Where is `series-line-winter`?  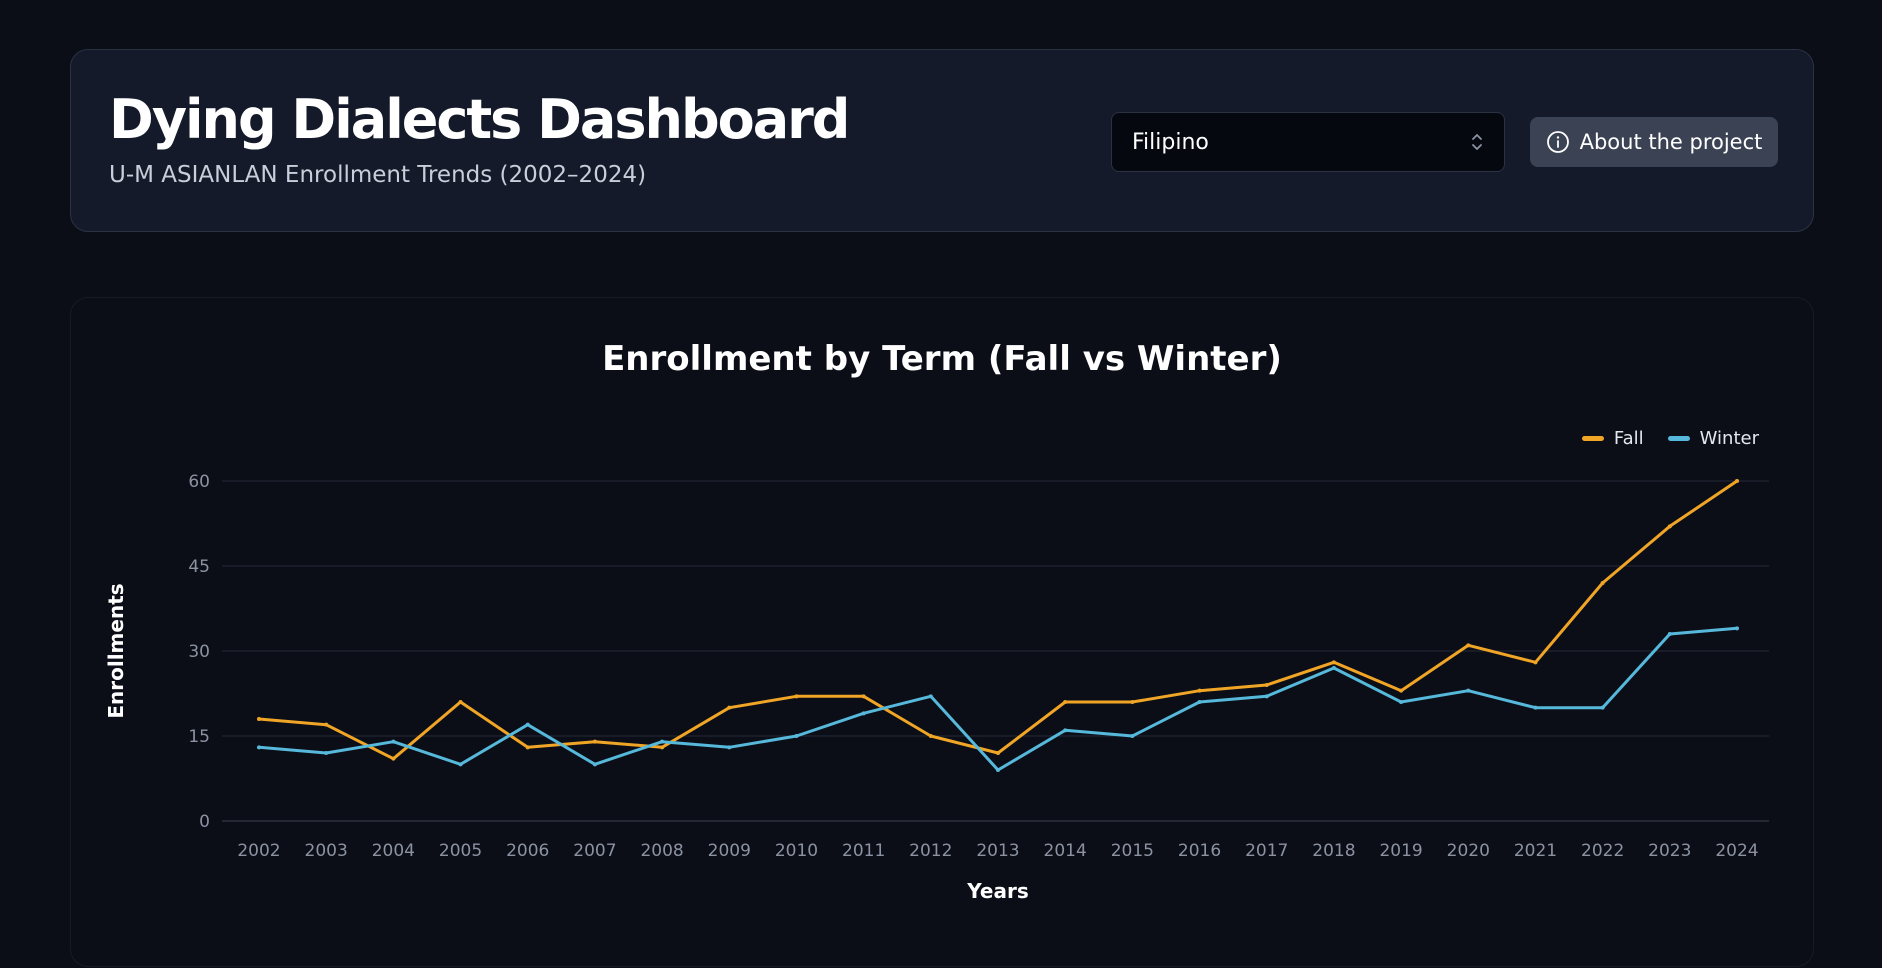 series-line-winter is located at coordinates (998, 699).